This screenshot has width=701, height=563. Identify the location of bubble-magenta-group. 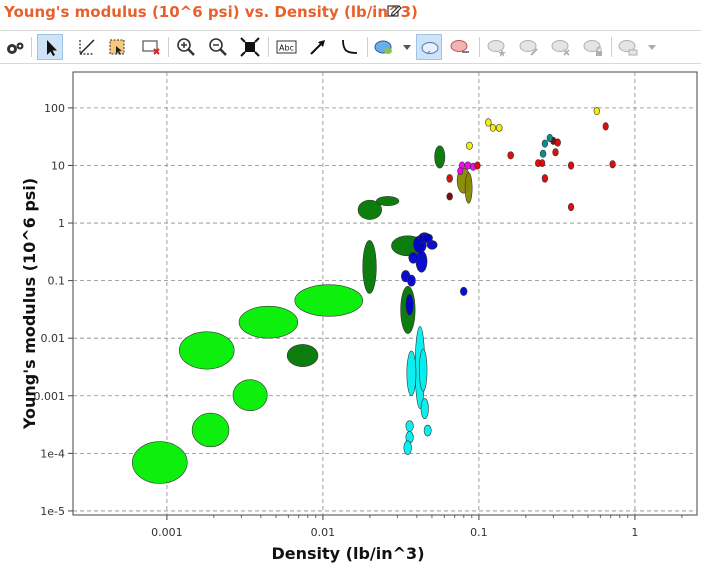
(460, 171).